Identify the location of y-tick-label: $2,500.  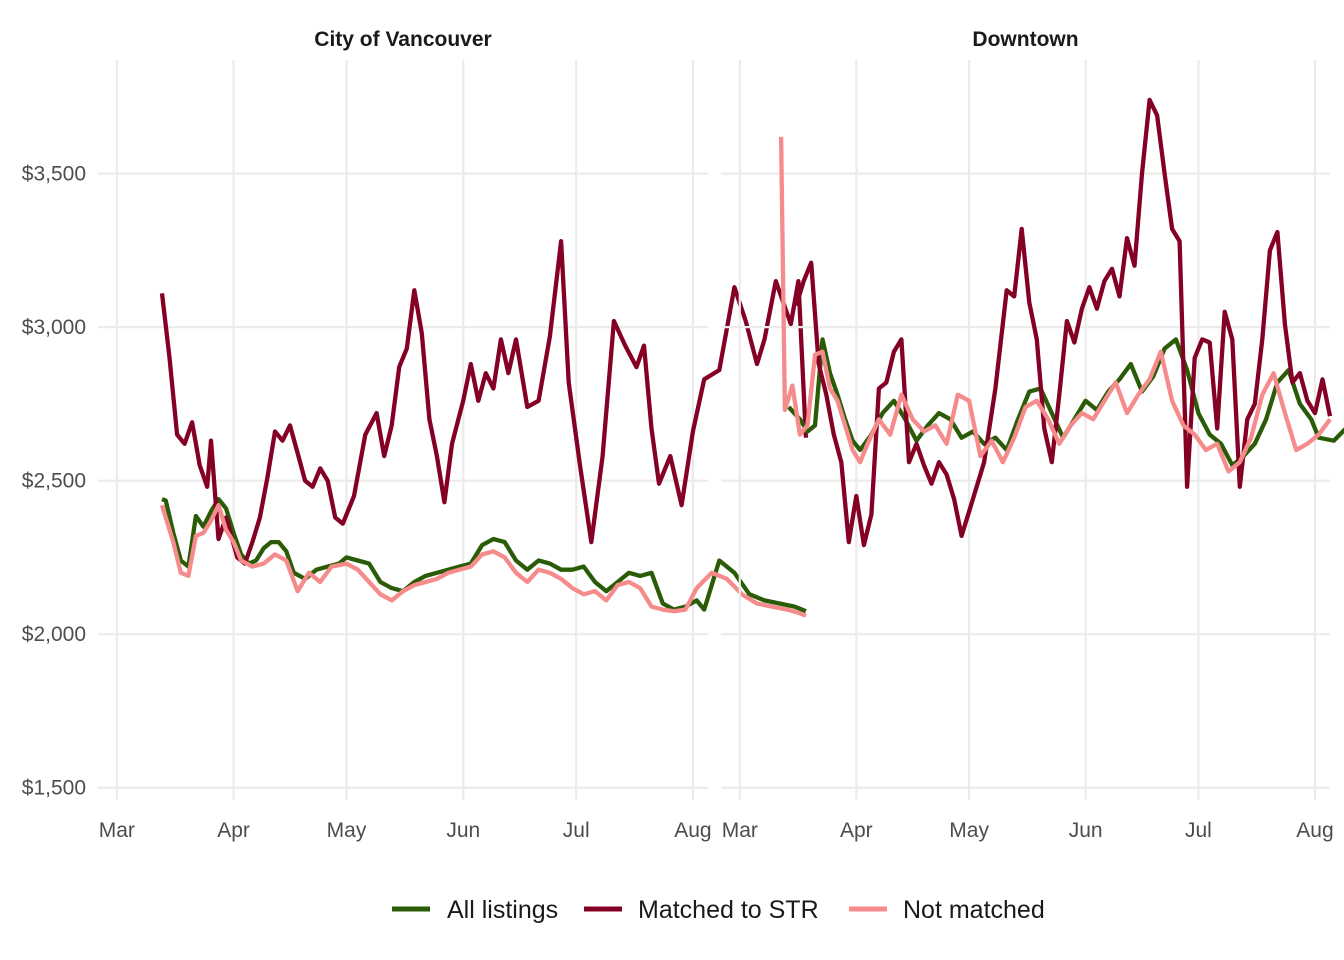
(54, 481).